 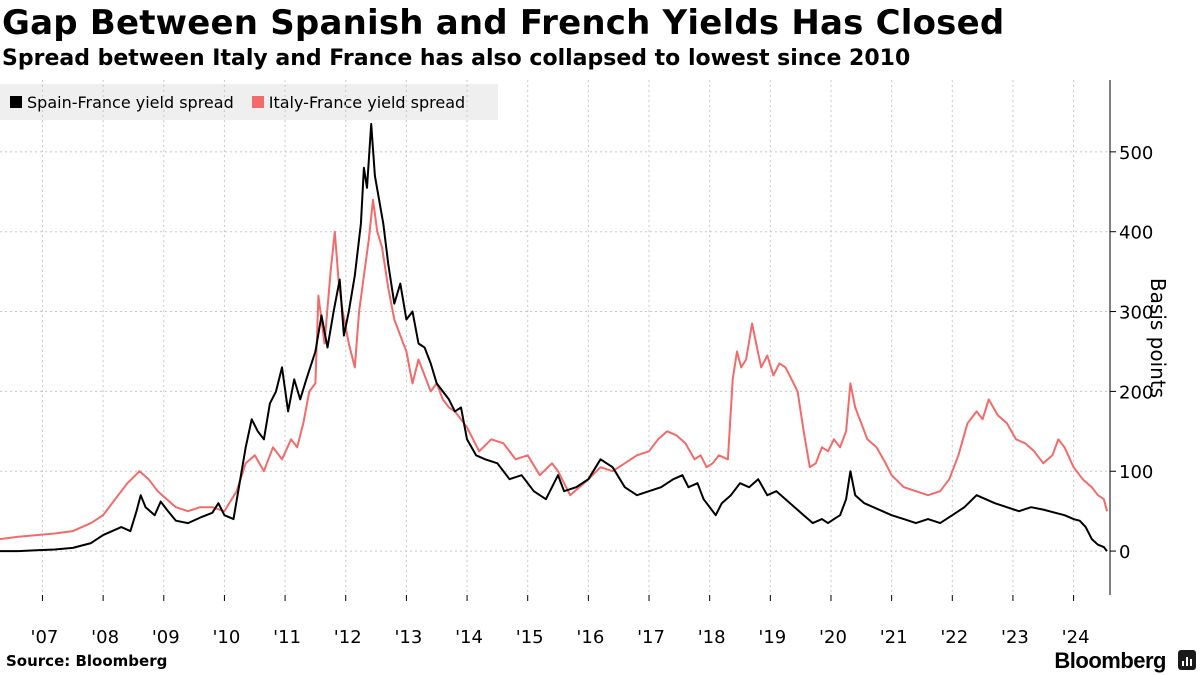 I want to click on source-note: Source: Bloomberg, so click(x=87, y=661).